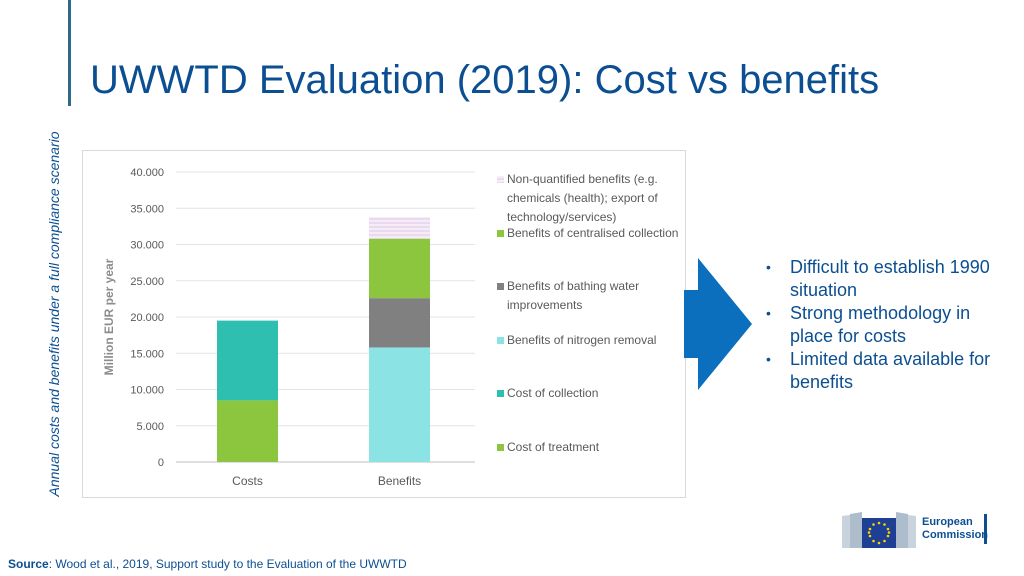 Image resolution: width=1024 pixels, height=576 pixels. What do you see at coordinates (28, 564) in the screenshot?
I see `source-label: Source` at bounding box center [28, 564].